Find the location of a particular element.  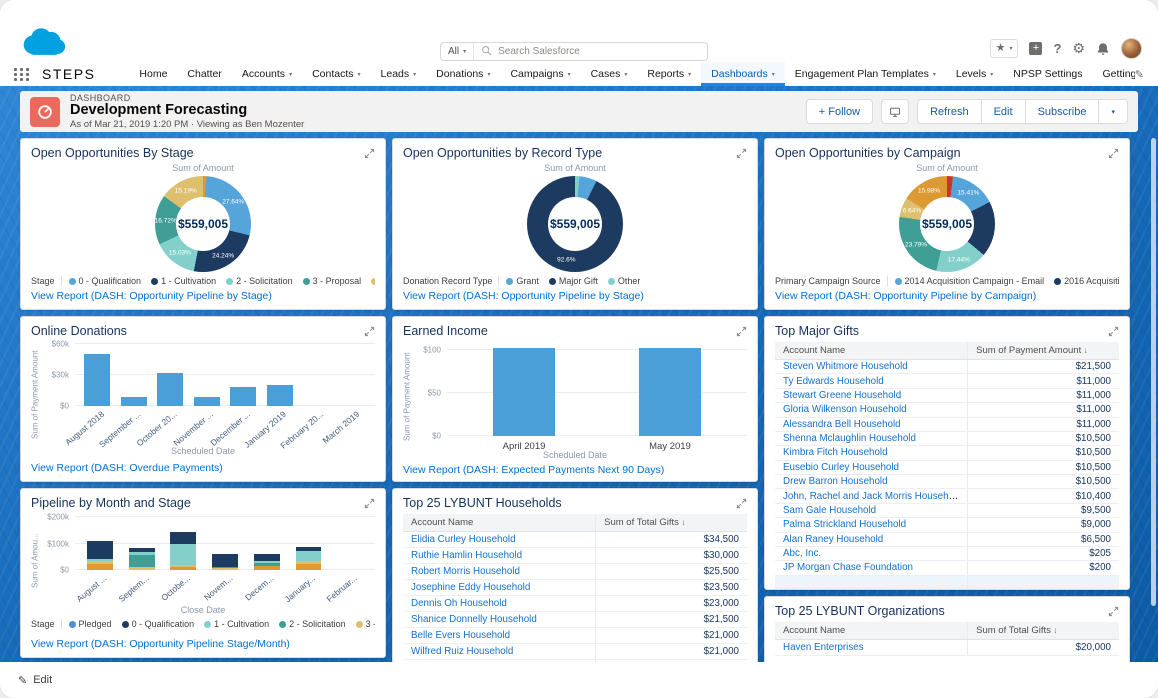

account-link: Steven Whitmore Household is located at coordinates (845, 367).